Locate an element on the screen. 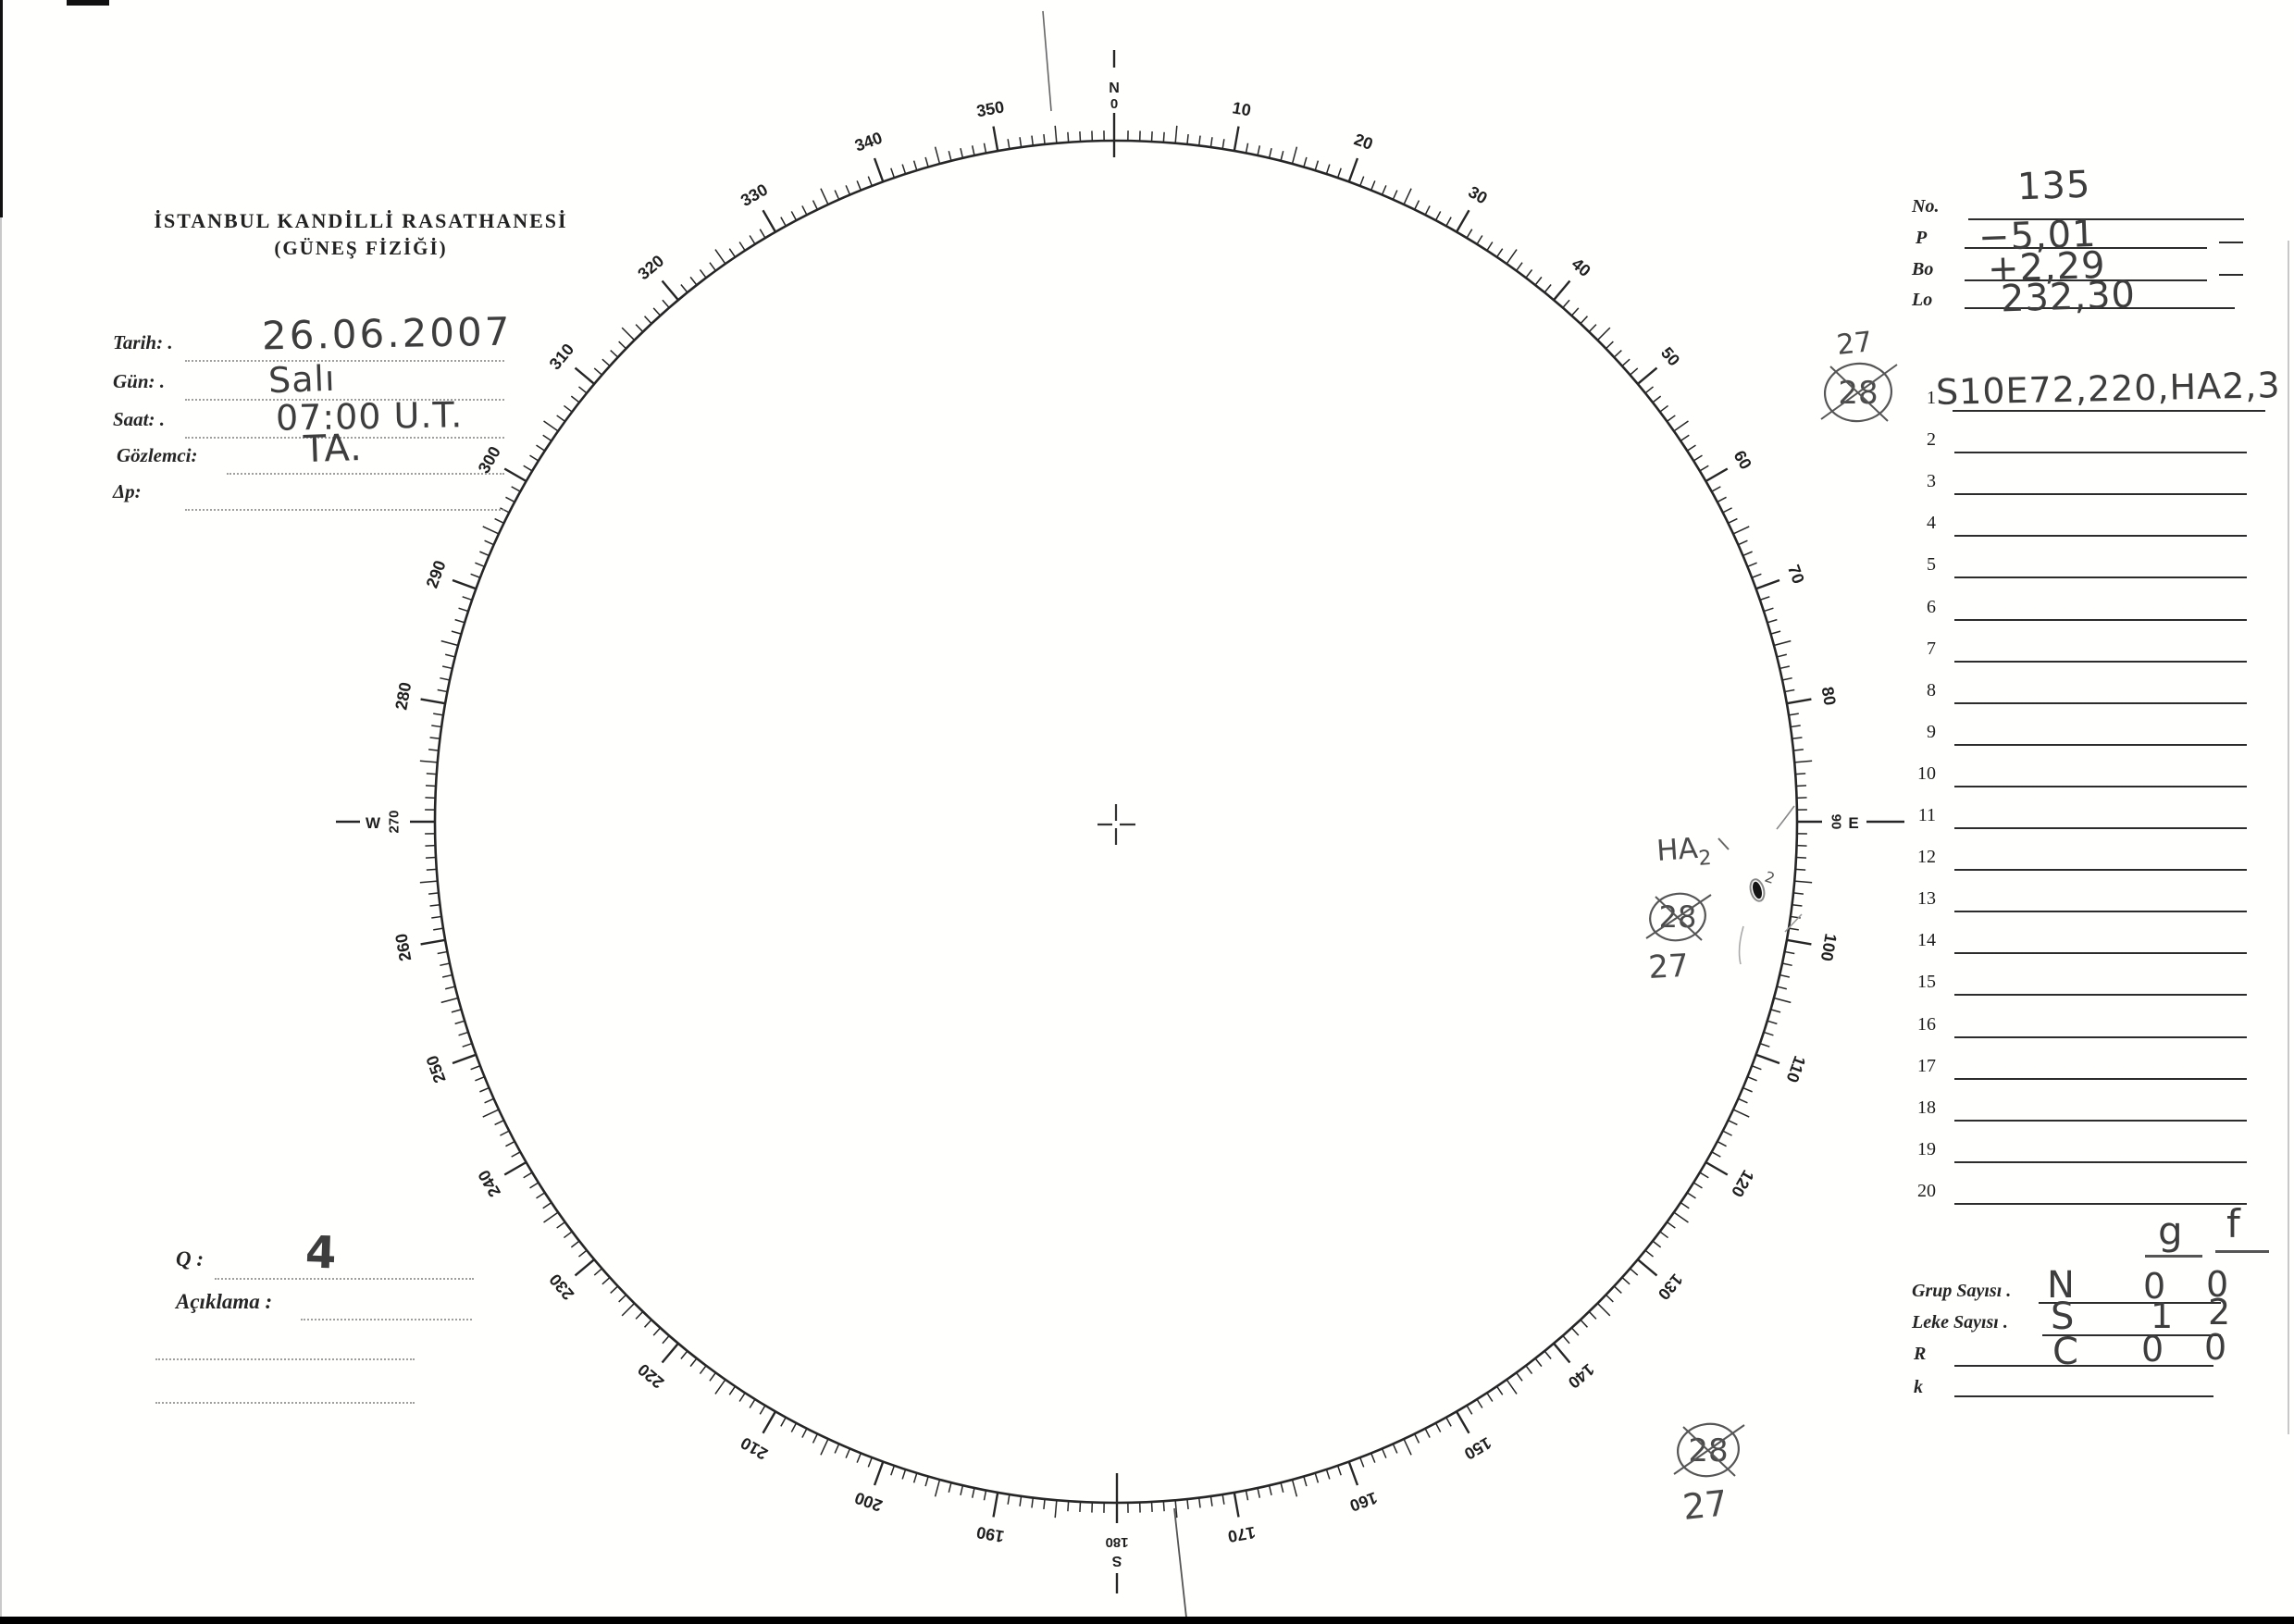 Image resolution: width=2294 pixels, height=1624 pixels. day-field-line is located at coordinates (344, 400).